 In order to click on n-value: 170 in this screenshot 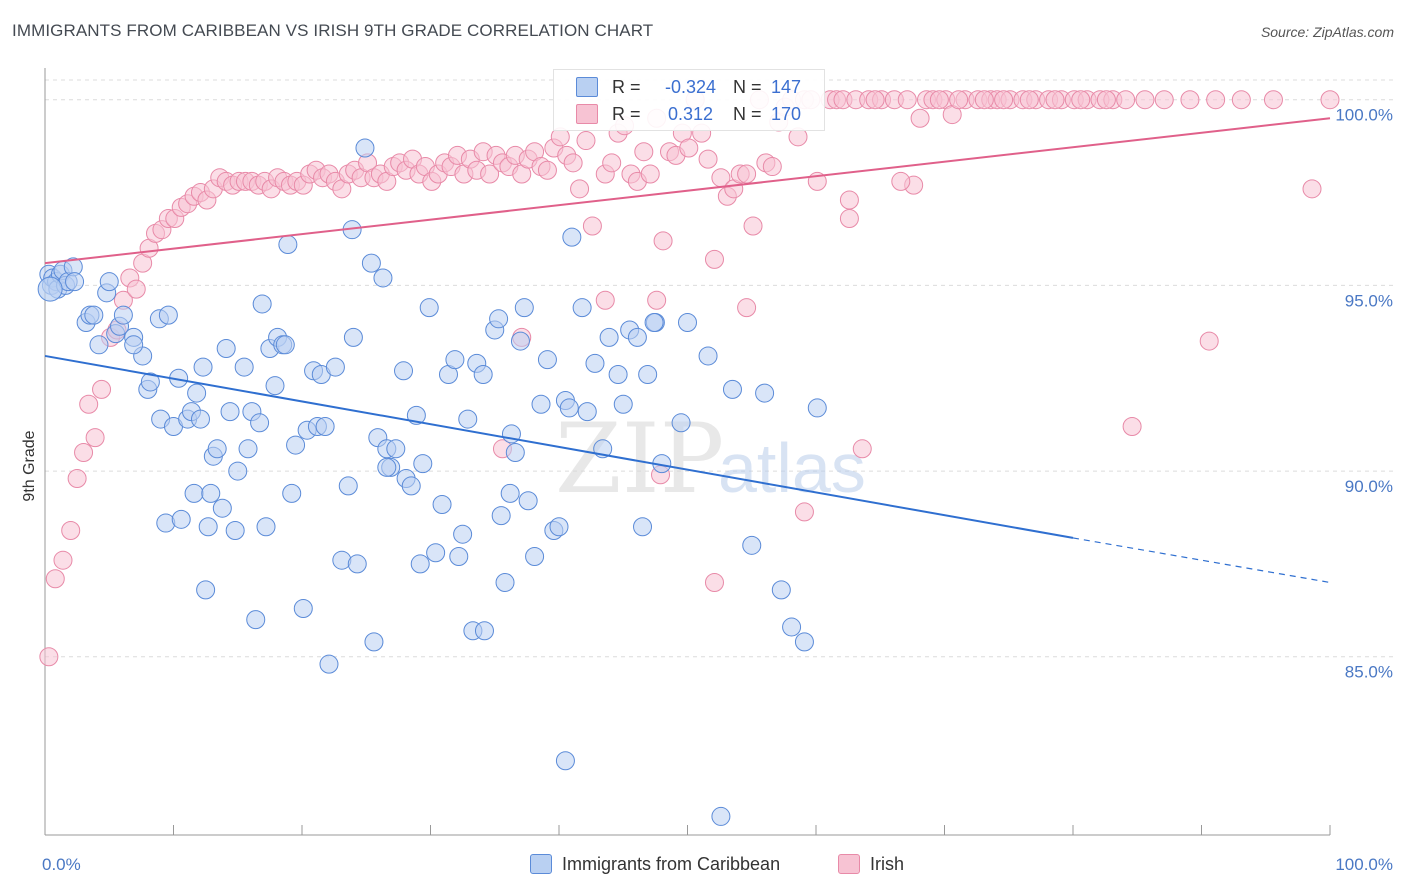, I will do `click(786, 113)`.